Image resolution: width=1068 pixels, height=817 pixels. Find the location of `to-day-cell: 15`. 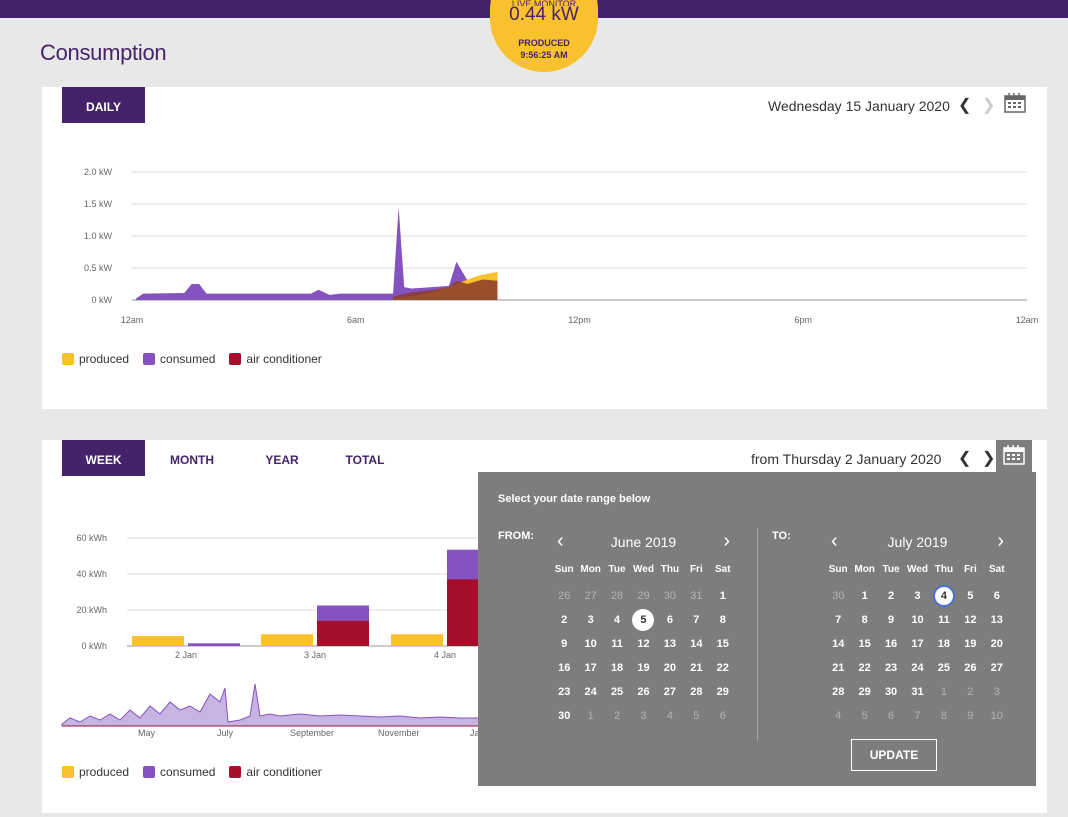

to-day-cell: 15 is located at coordinates (864, 644).